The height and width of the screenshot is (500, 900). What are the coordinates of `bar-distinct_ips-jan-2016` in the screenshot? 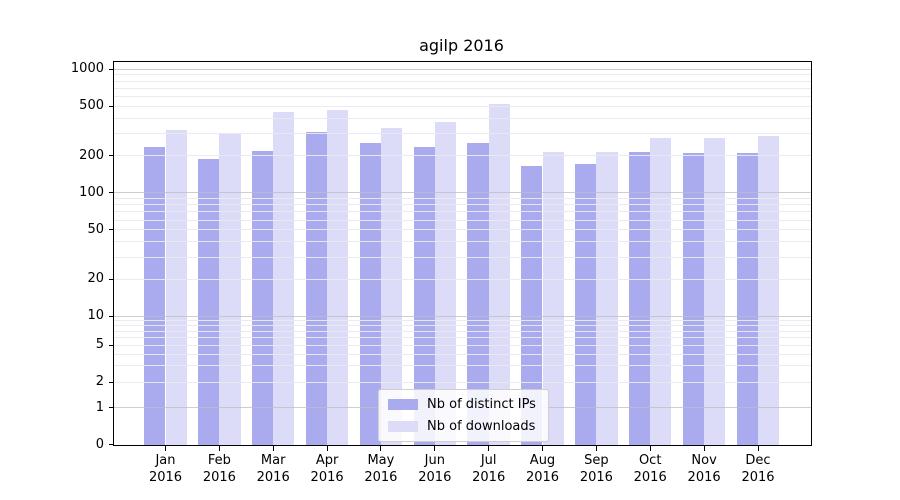 It's located at (155, 295).